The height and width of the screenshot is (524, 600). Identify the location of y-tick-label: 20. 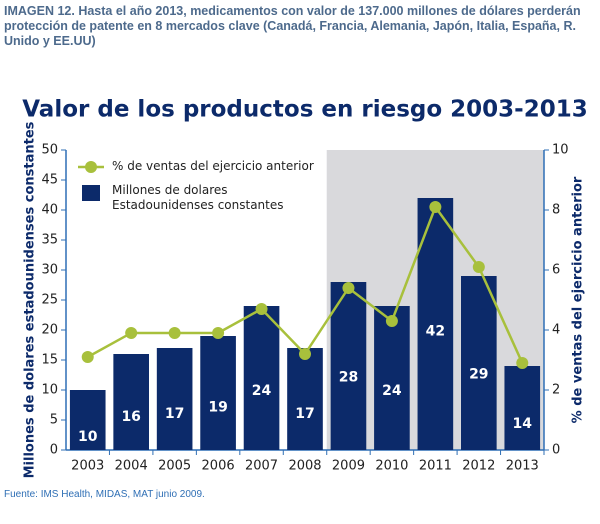
(49, 330).